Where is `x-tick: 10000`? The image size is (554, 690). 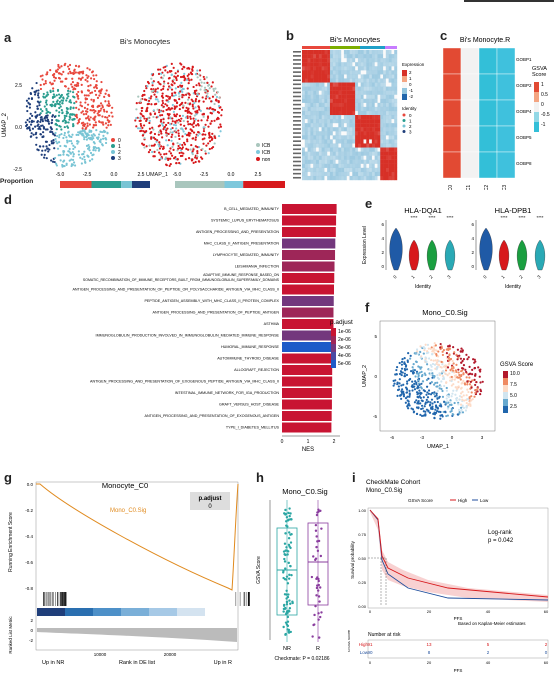 x-tick: 10000 is located at coordinates (100, 654).